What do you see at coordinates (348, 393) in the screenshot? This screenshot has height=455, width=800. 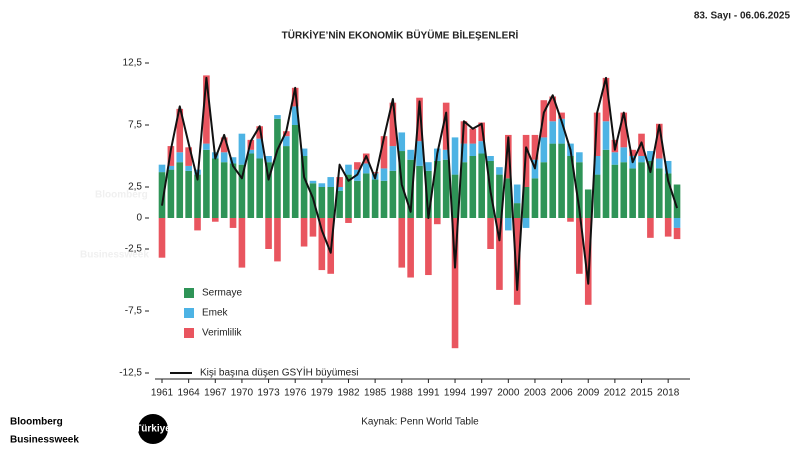 I see `x-tick-label: 1982` at bounding box center [348, 393].